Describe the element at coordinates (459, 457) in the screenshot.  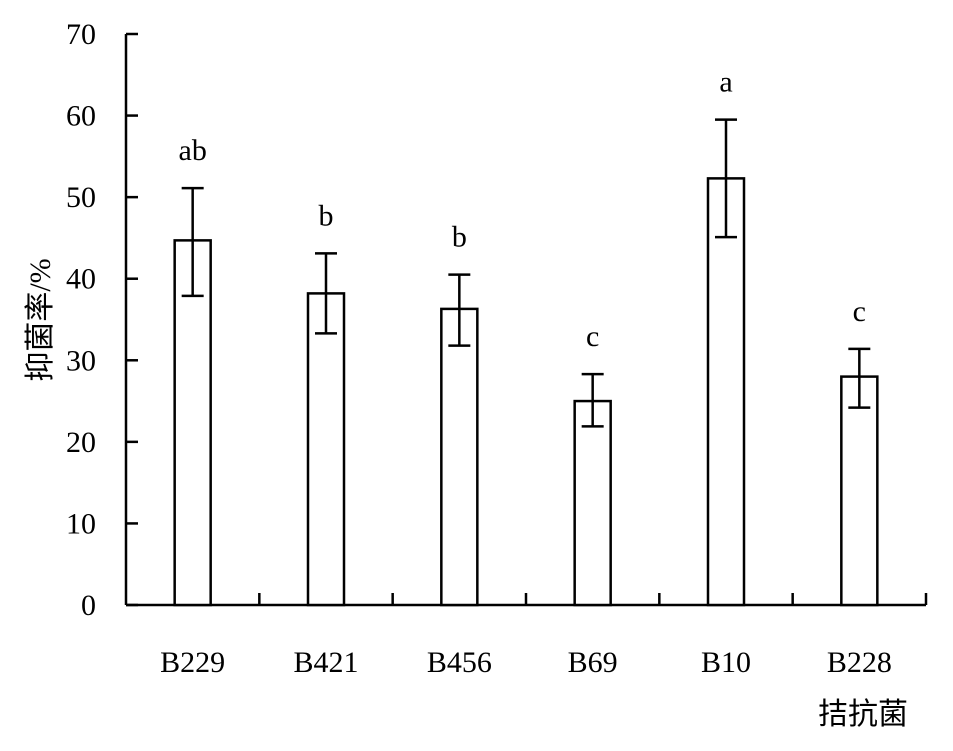
I see `bar-B456` at that location.